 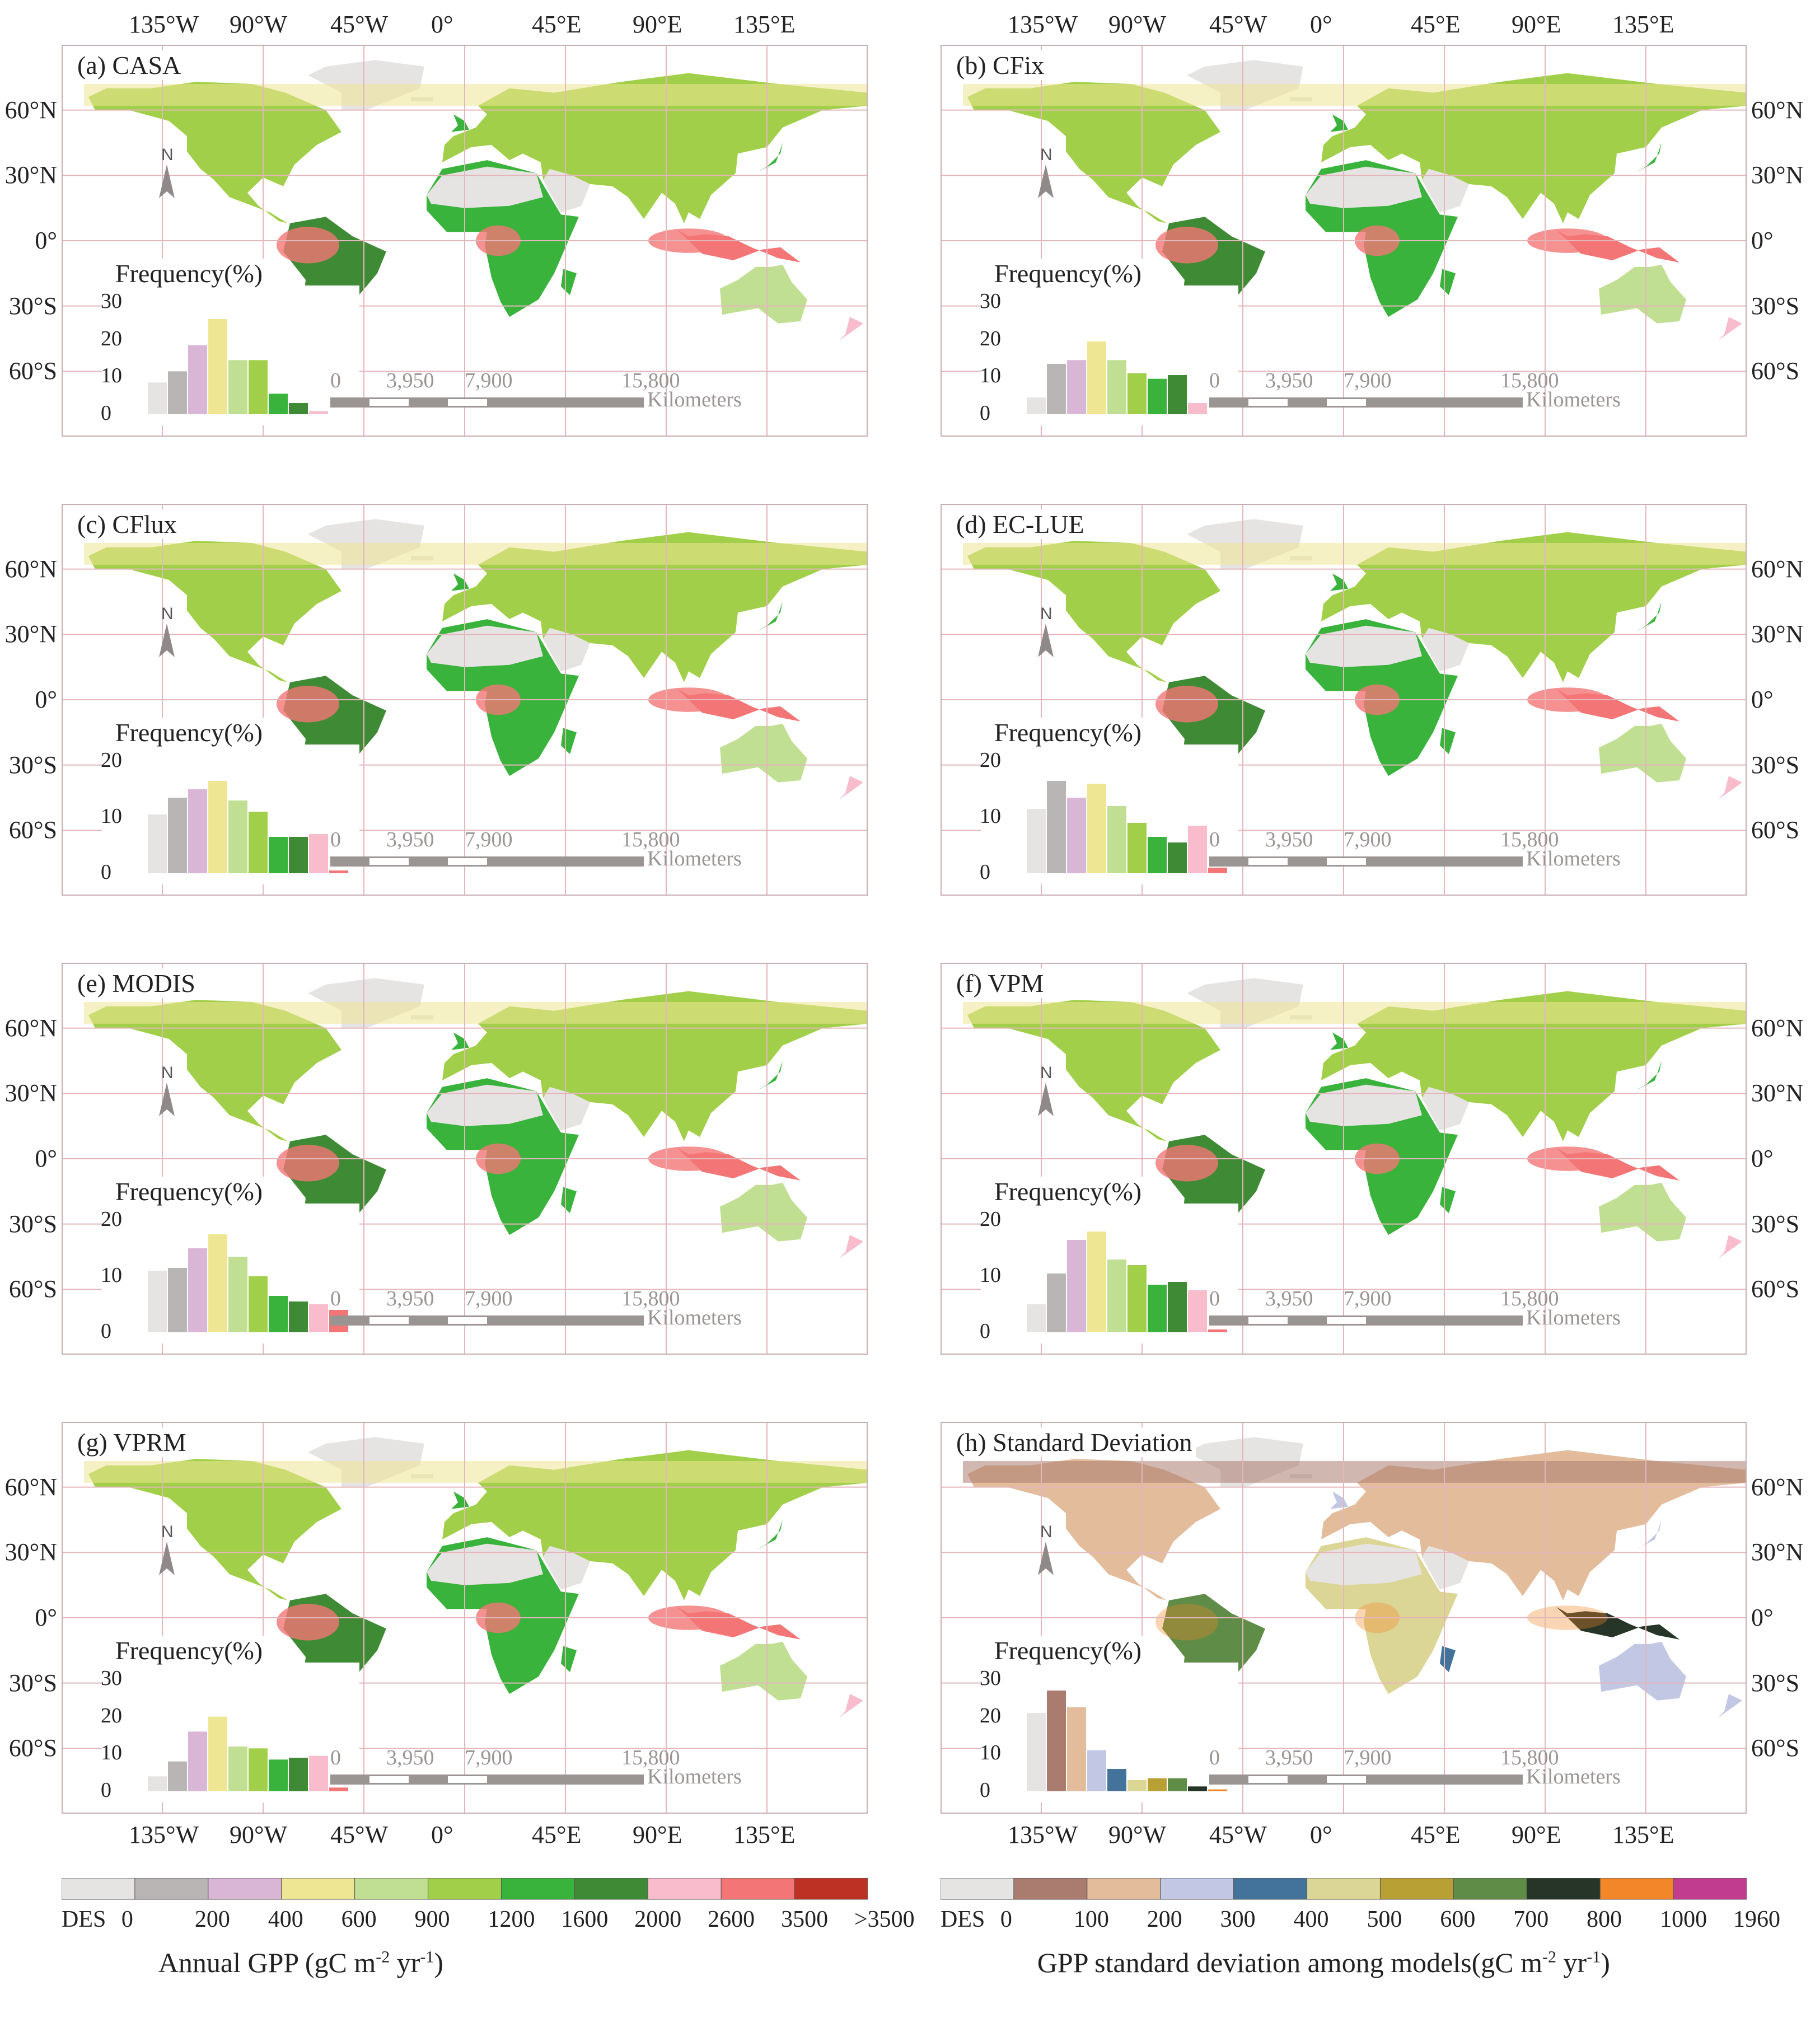 I want to click on longitude-label: 135°W, so click(x=1043, y=1834).